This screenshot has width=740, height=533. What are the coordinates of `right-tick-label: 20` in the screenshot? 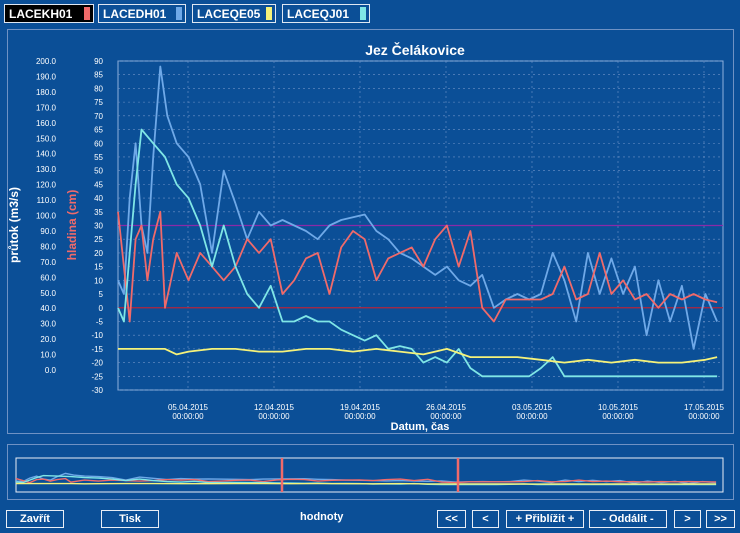 It's located at (98, 253).